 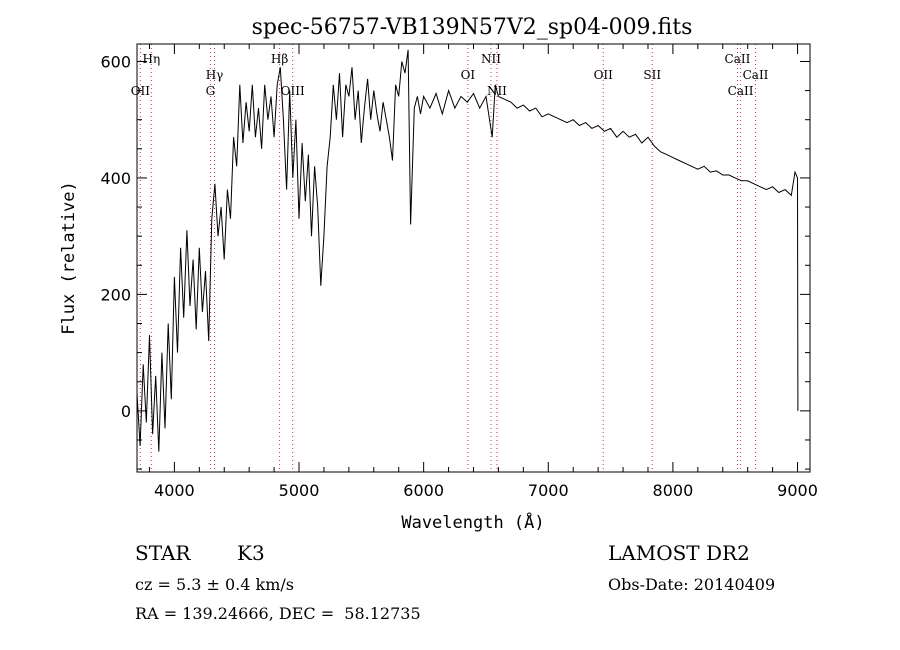 I want to click on x-axis-label: Wavelength (Å), so click(x=472, y=522).